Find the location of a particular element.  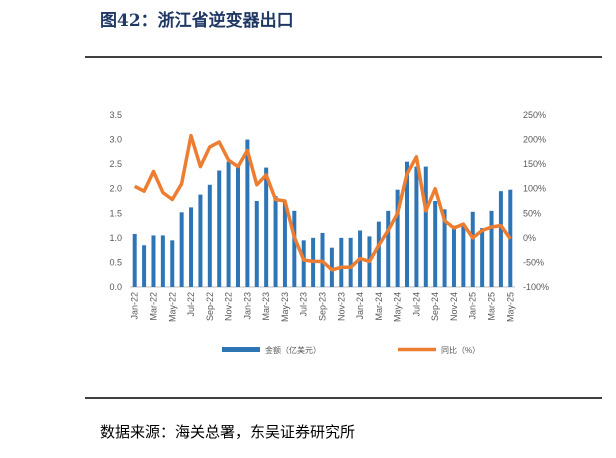

y2-tick-label: 150% is located at coordinates (534, 164).